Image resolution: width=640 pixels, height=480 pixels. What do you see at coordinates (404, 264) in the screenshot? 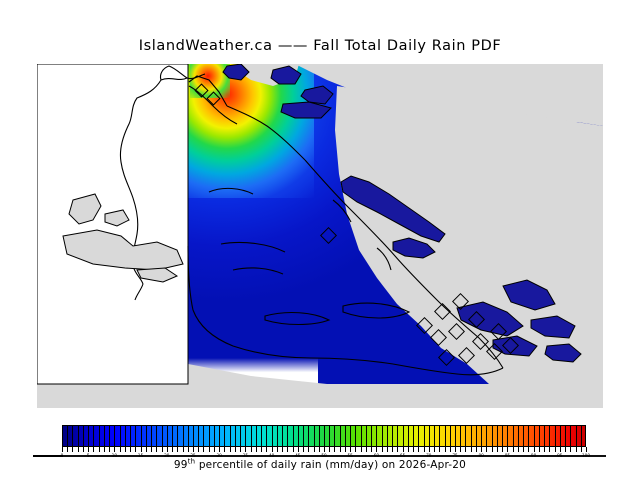
I see `coastline-island-east` at bounding box center [404, 264].